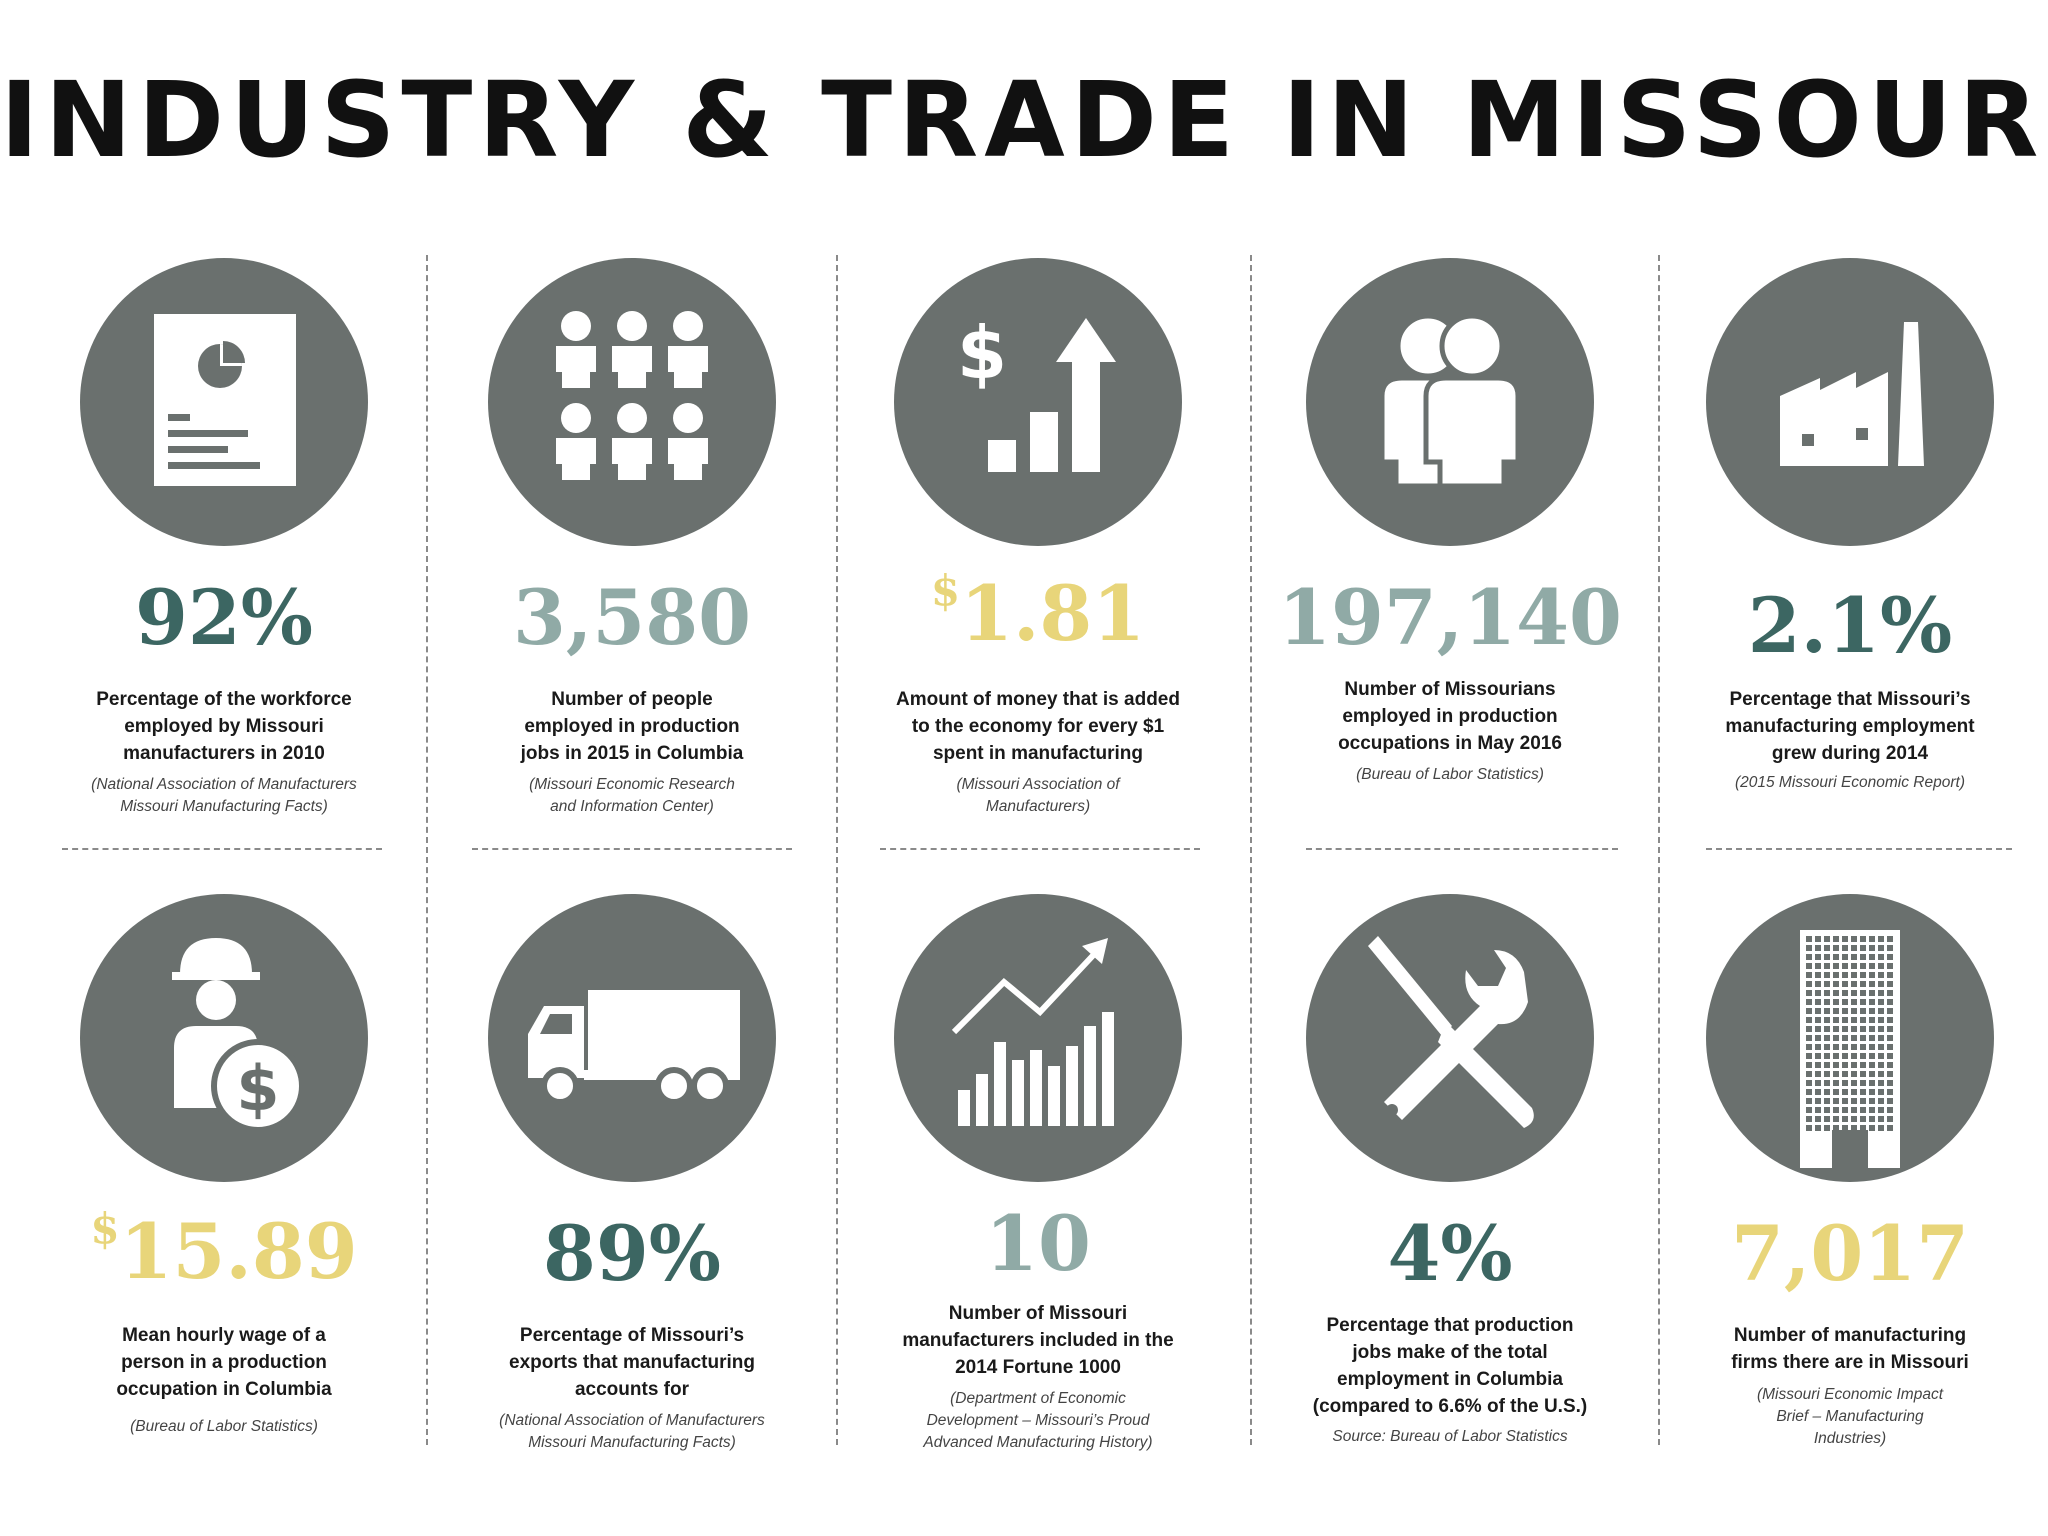 This screenshot has height=1536, width=2048. I want to click on stat-value: $15.89, so click(224, 1250).